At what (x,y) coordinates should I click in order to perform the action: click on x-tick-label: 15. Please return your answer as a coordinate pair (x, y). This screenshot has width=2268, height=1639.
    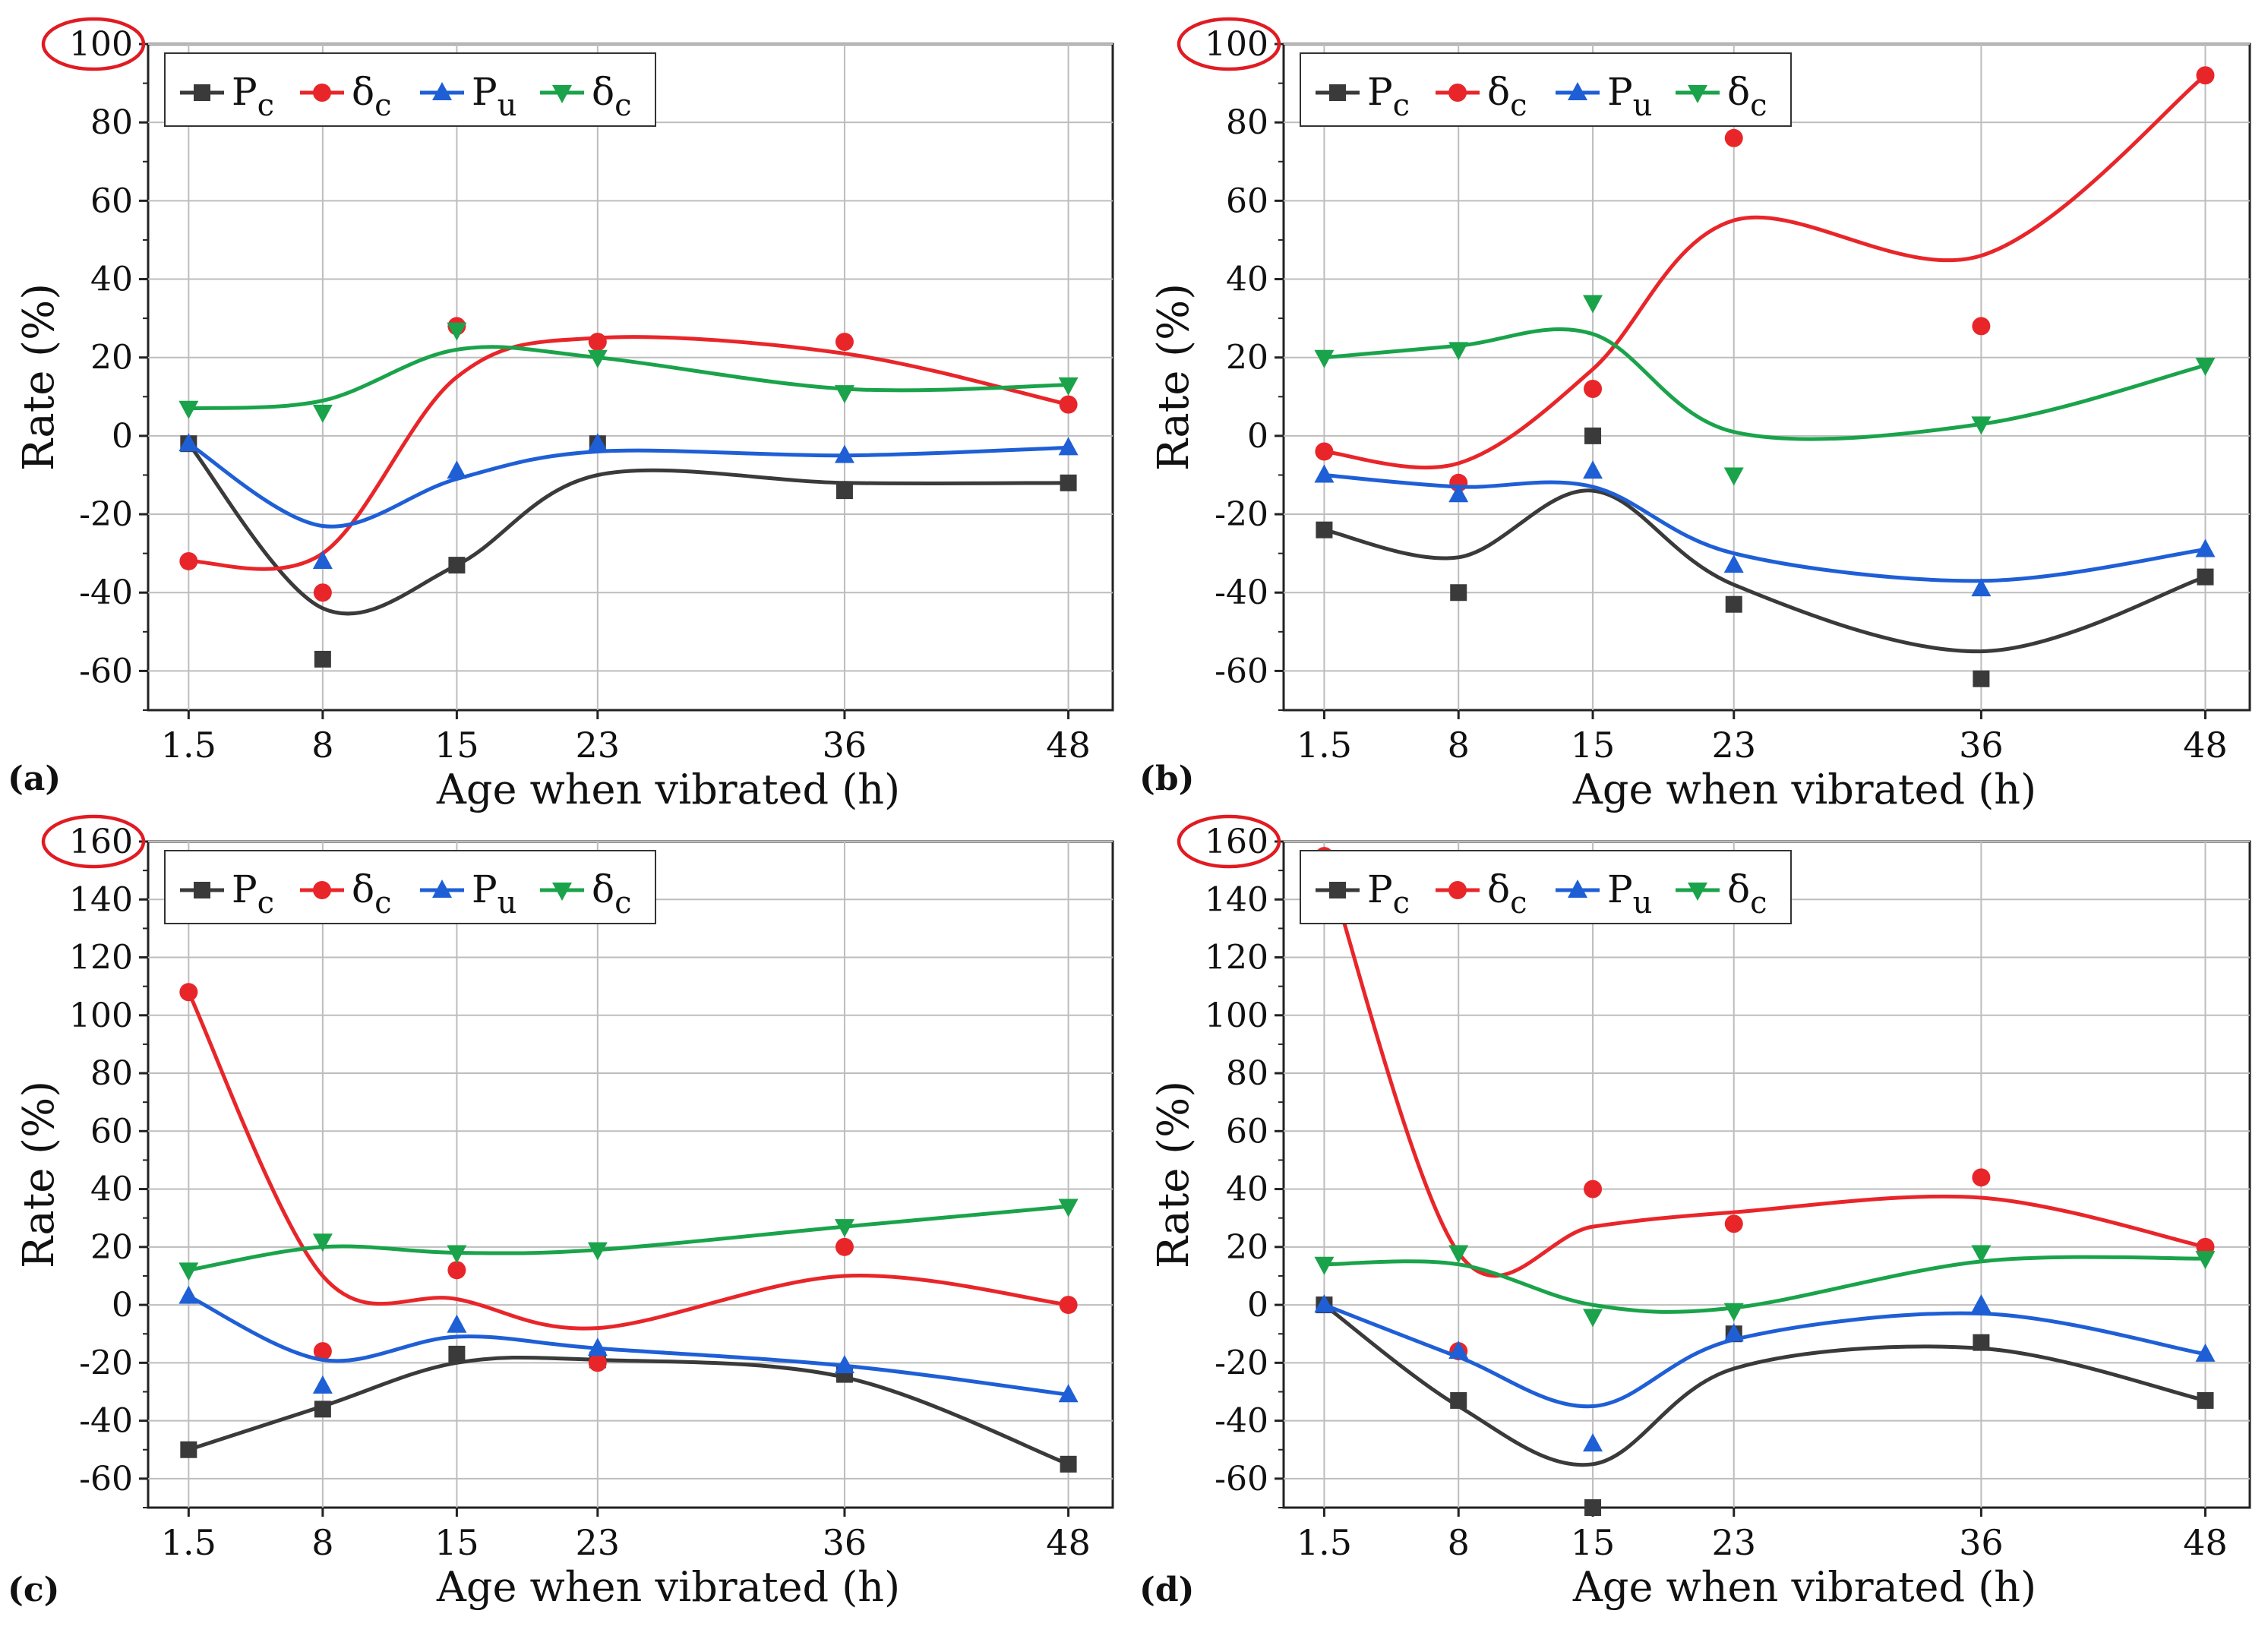
    Looking at the image, I should click on (456, 745).